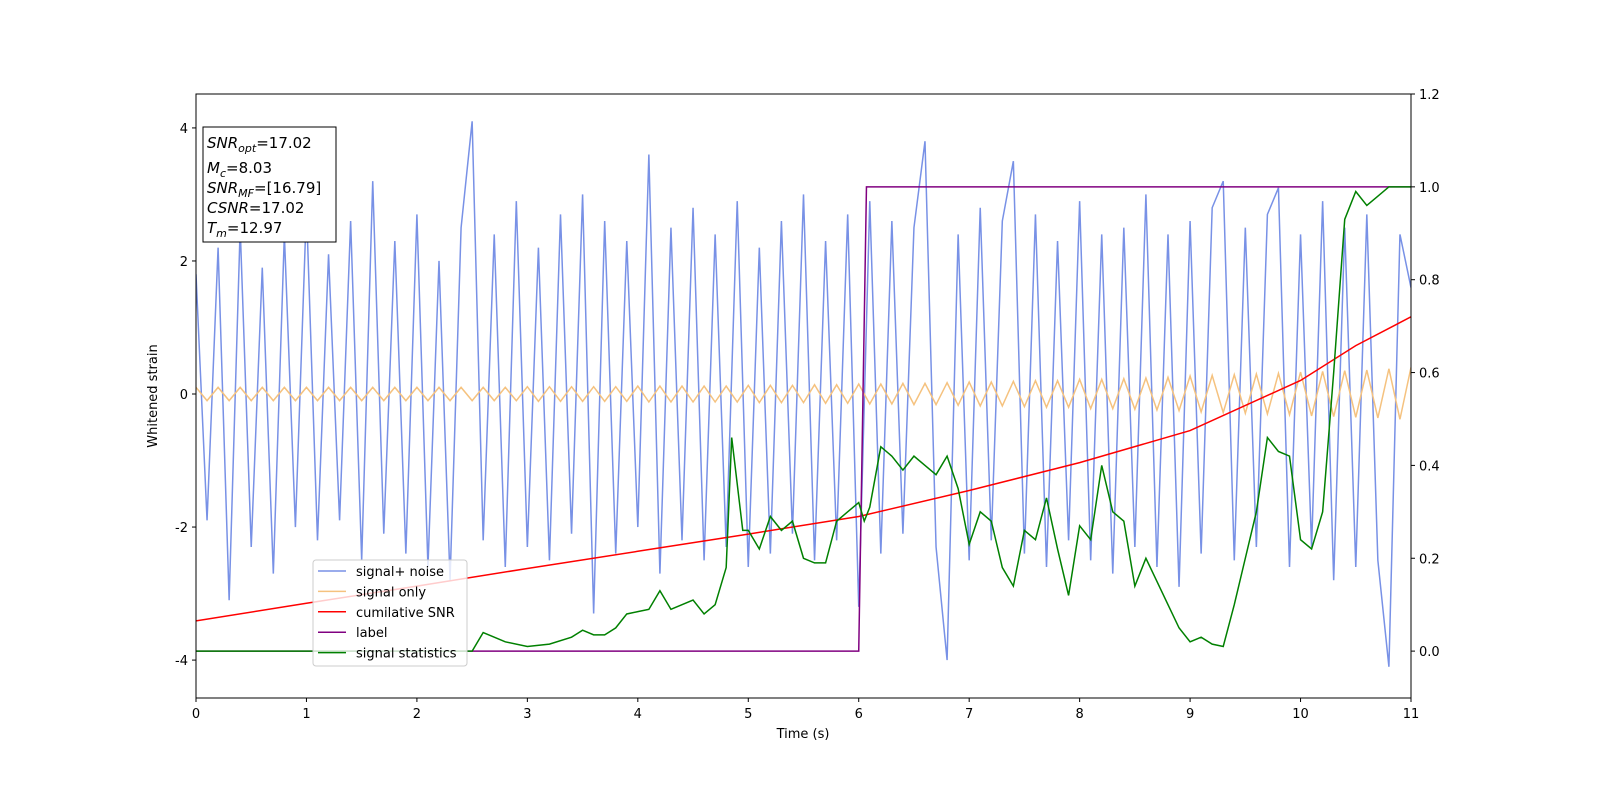 The image size is (1600, 804). I want to click on x-tick-label: 7, so click(969, 714).